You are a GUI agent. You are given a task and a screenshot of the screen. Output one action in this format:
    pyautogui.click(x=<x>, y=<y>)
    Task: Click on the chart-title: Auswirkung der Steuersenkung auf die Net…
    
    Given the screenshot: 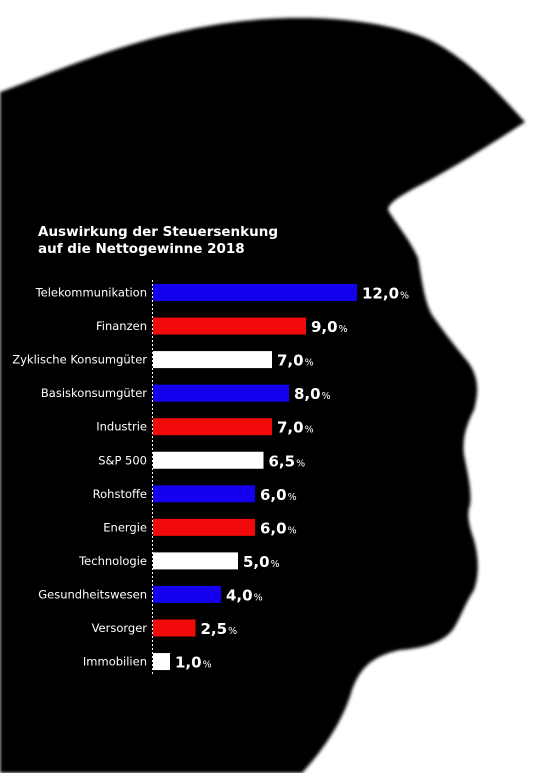 What is the action you would take?
    pyautogui.click(x=158, y=241)
    